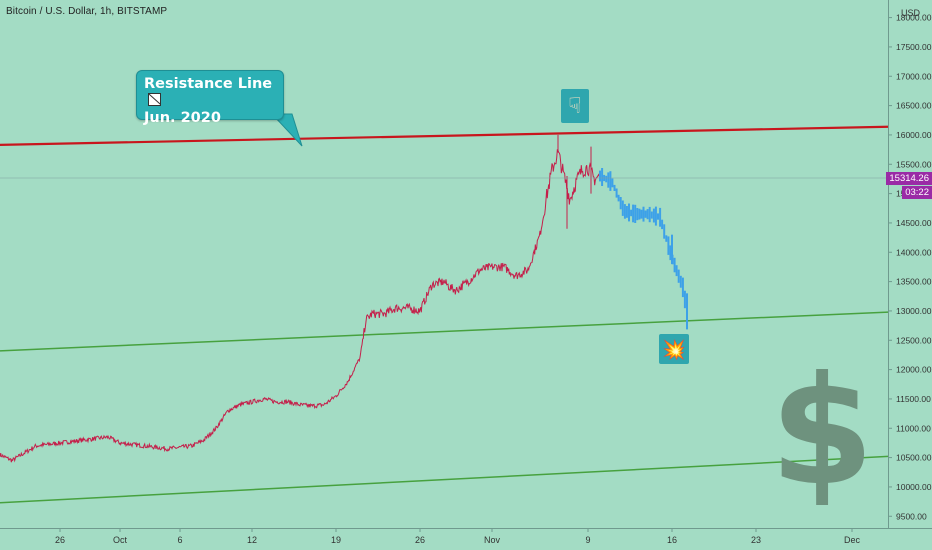 This screenshot has width=932, height=550. I want to click on y-axis-unit: USD, so click(911, 13).